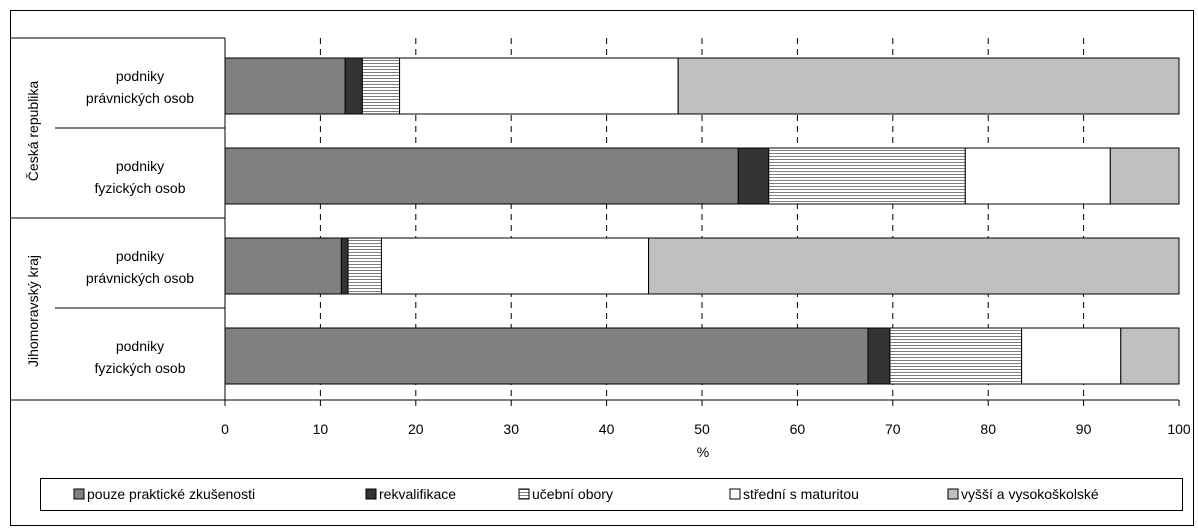  I want to click on legend-label: vyšší a vysokoškolské, so click(1030, 494).